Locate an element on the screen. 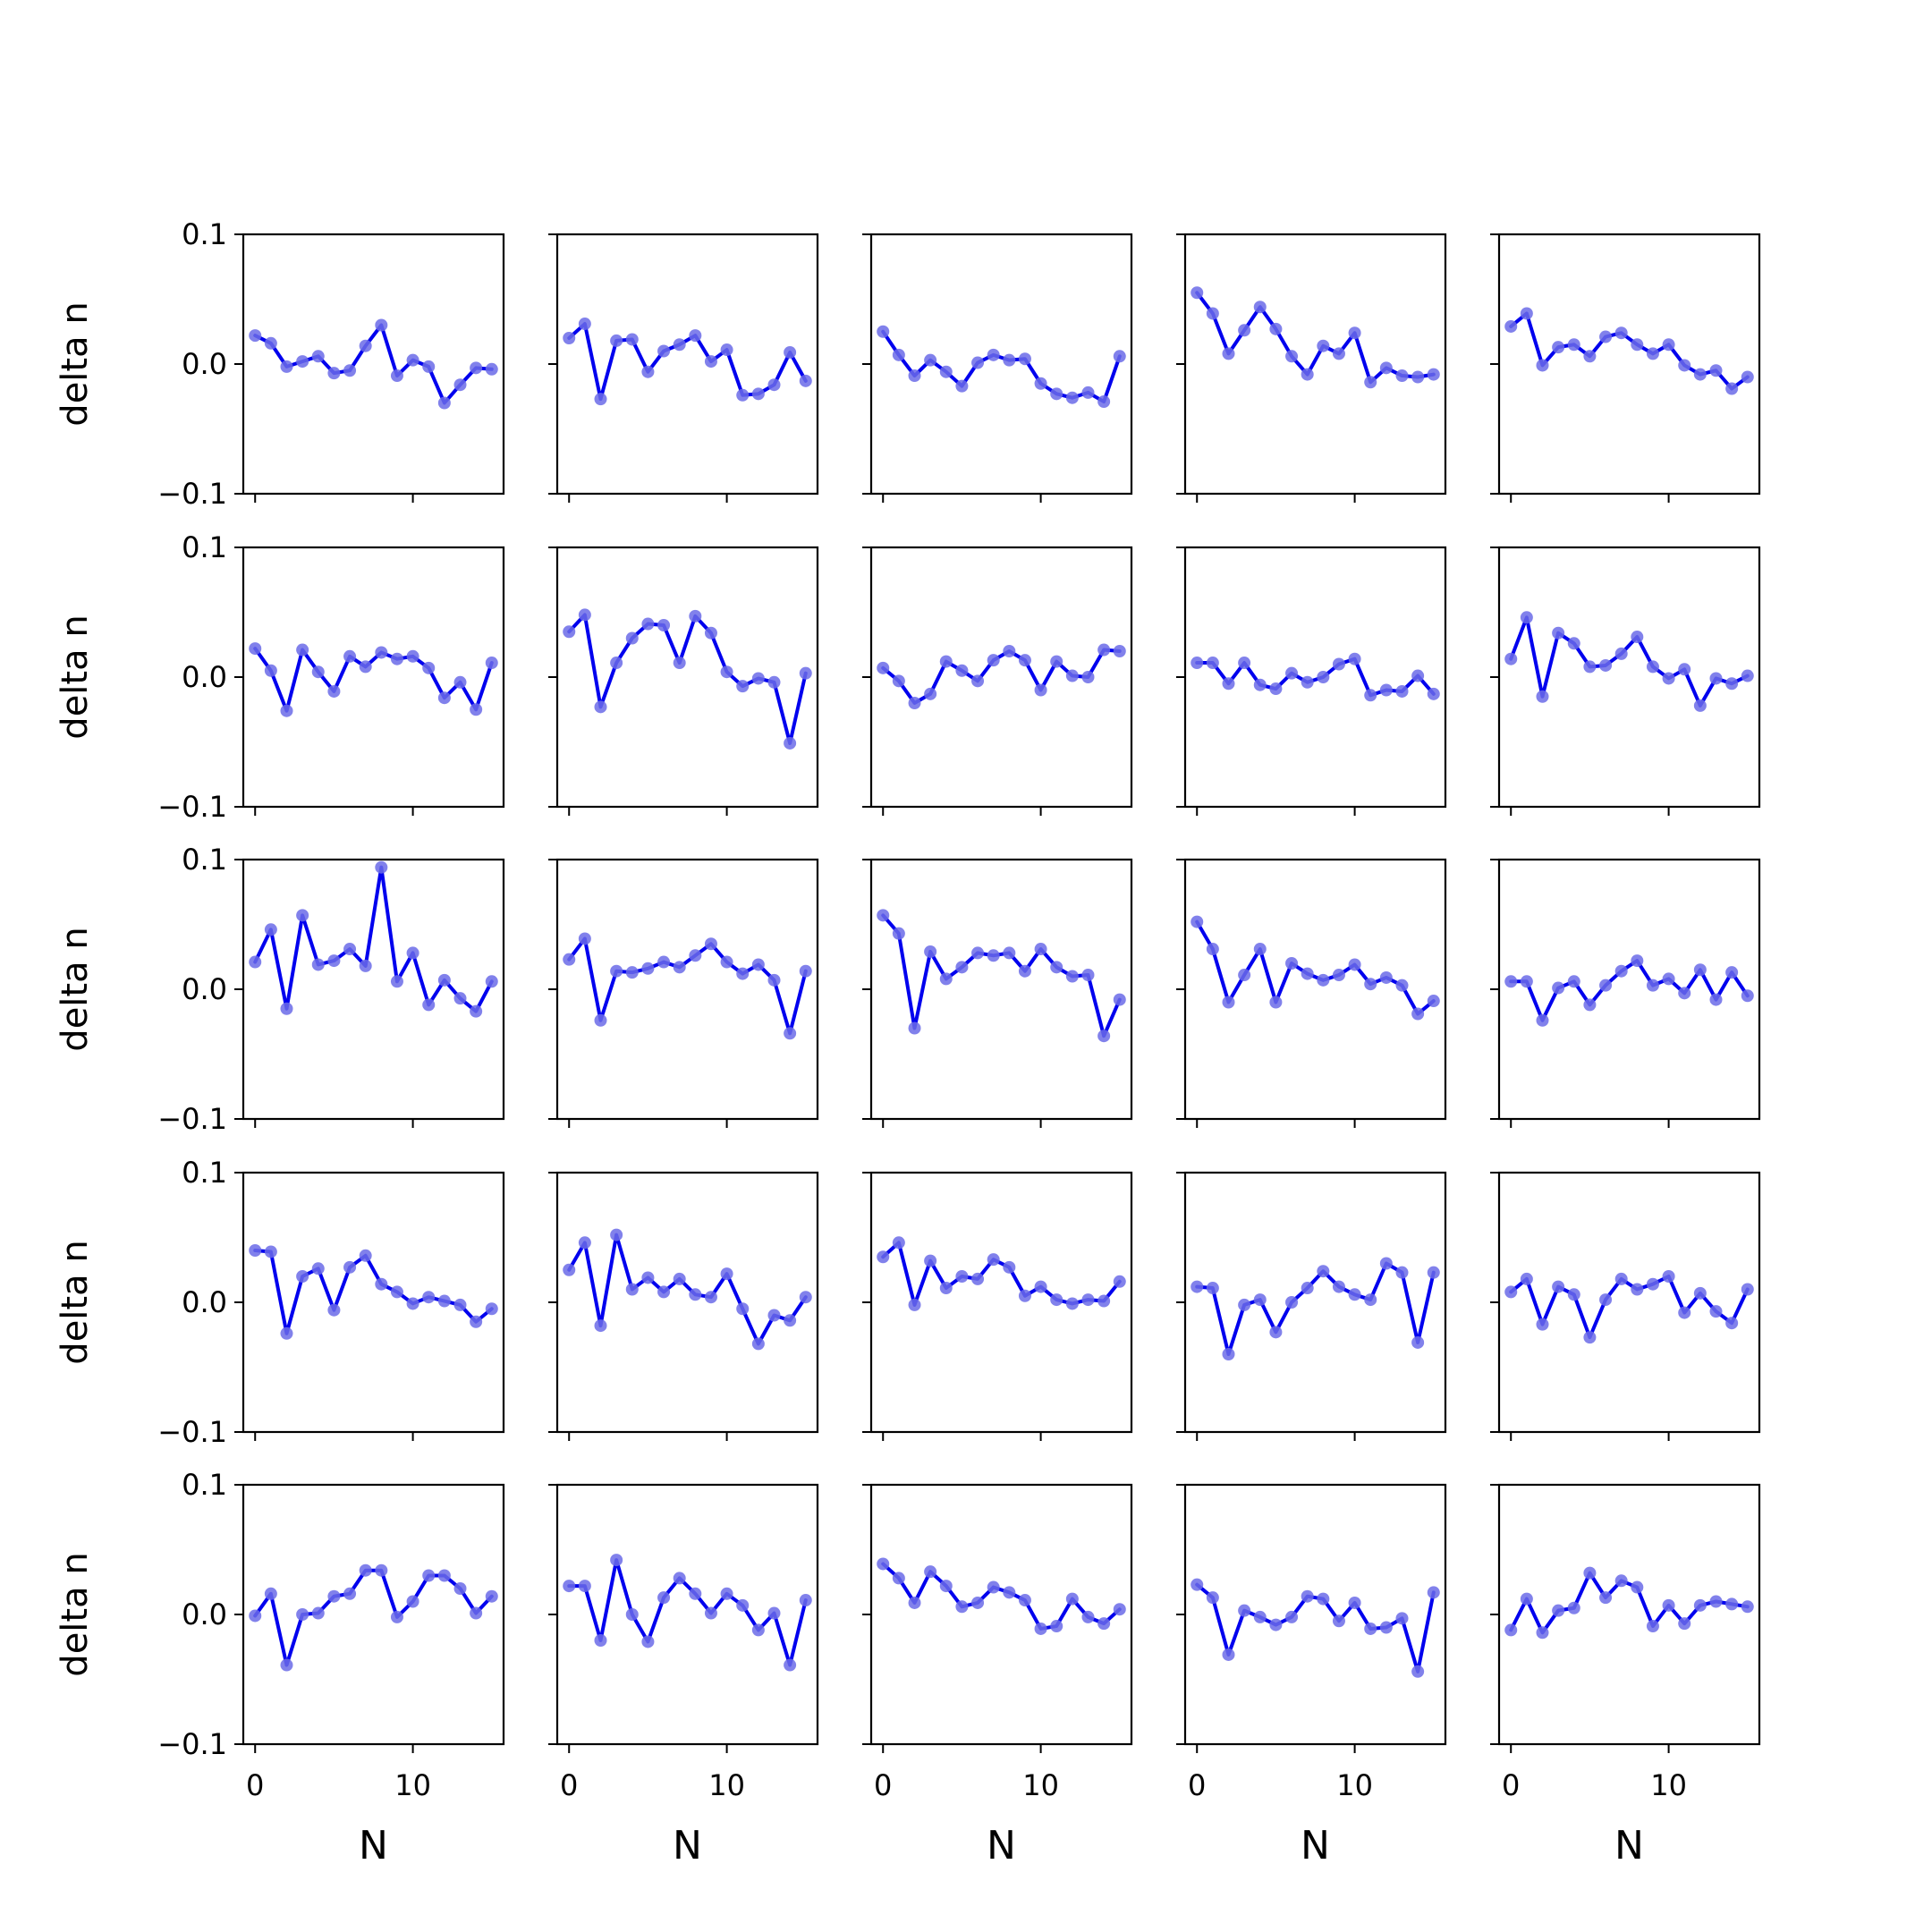  subplot-r5-c1: −0.1 0.0 0.1 0 10 delta n N is located at coordinates (280, 1668).